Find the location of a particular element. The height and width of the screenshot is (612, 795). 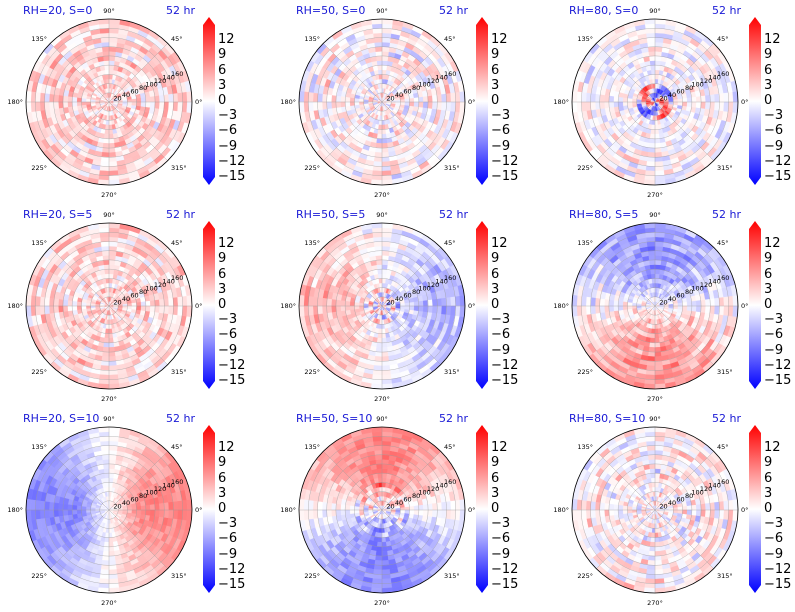

colorbar-tick-label: −12 is located at coordinates (505, 365).